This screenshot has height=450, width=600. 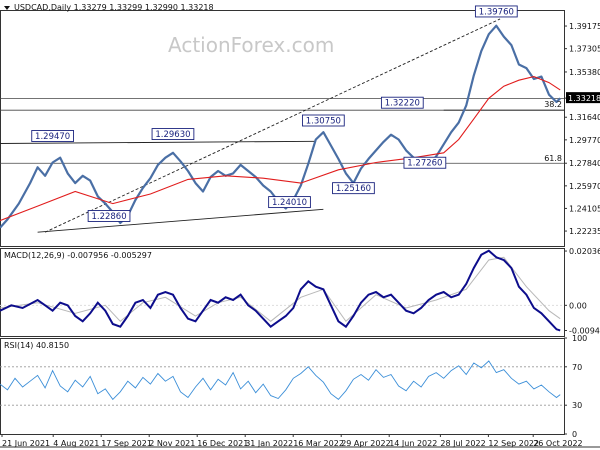 I want to click on rsi-y-tick-label: 0, so click(x=574, y=434).